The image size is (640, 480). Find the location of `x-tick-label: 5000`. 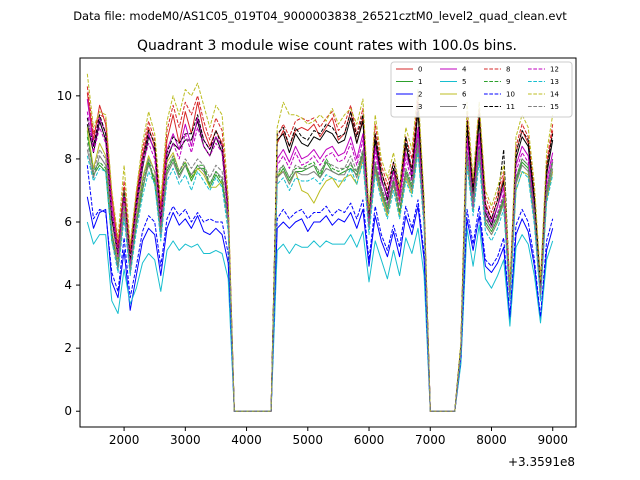

x-tick-label: 5000 is located at coordinates (308, 440).